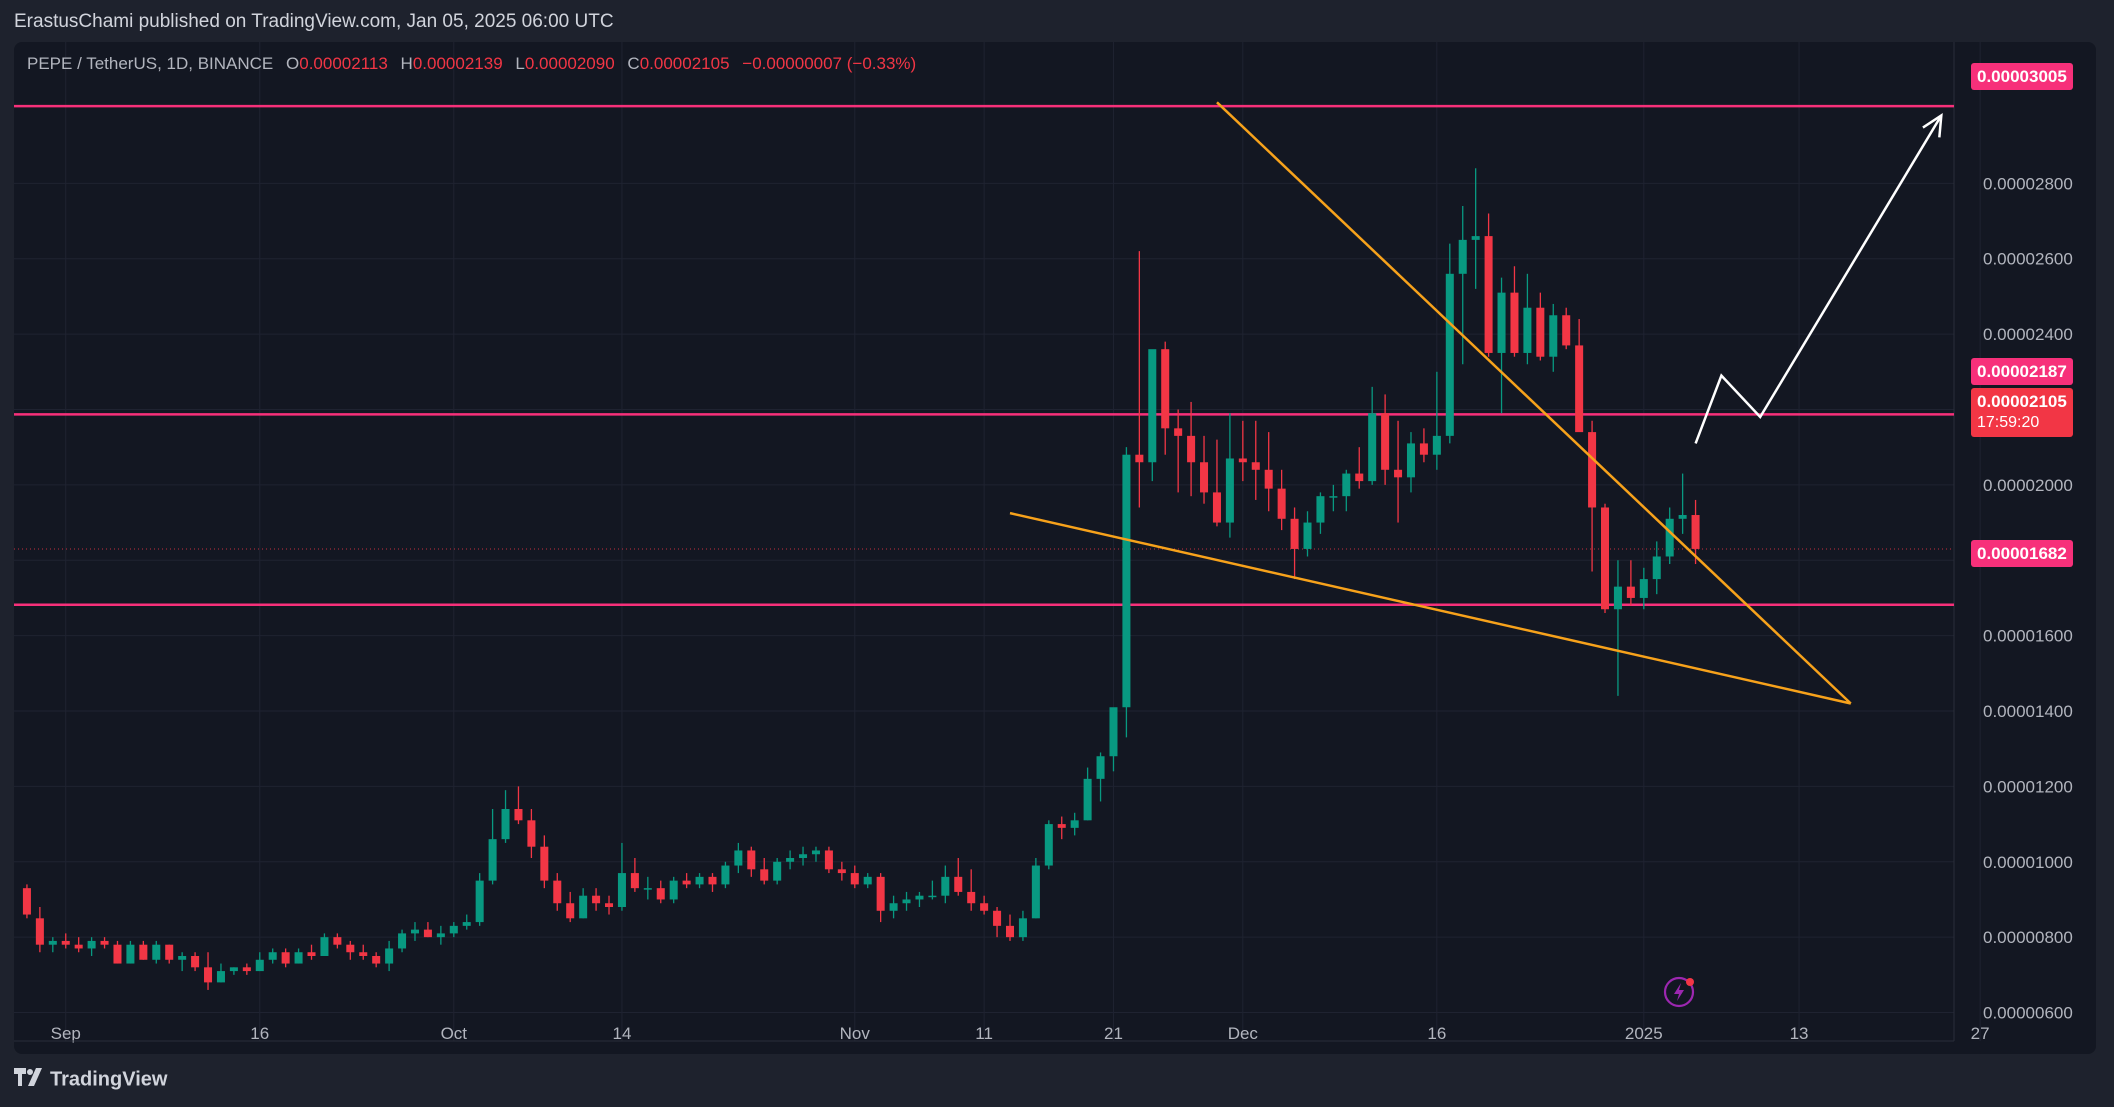  I want to click on open-label: O, so click(293, 63).